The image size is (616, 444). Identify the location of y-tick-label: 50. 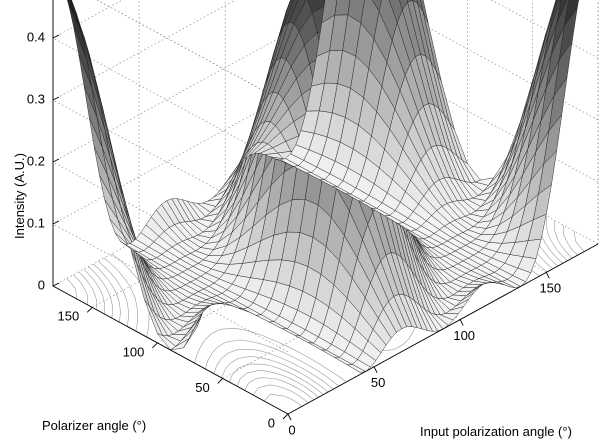
(202, 387).